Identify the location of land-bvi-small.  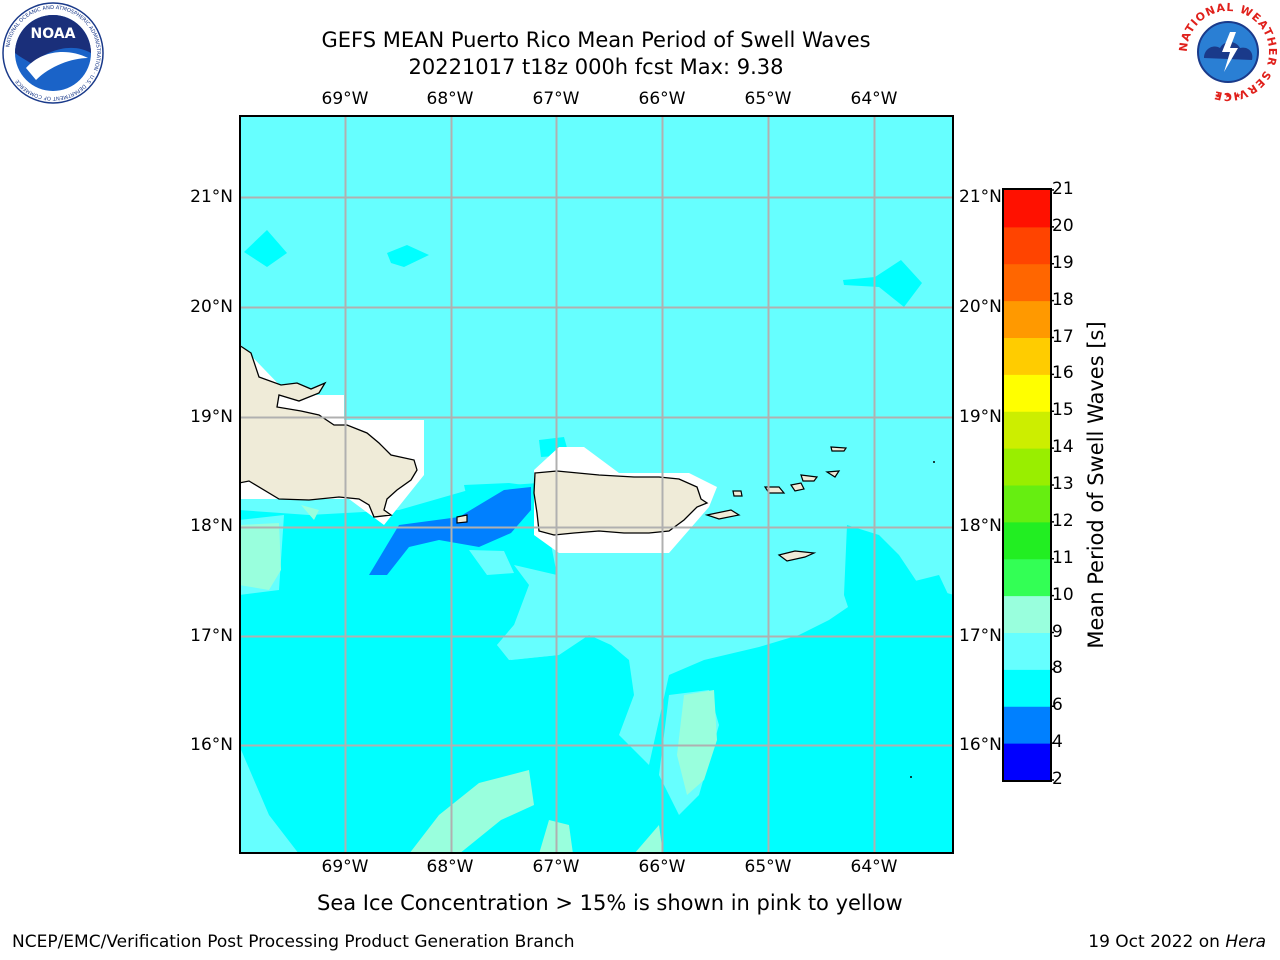
(833, 474).